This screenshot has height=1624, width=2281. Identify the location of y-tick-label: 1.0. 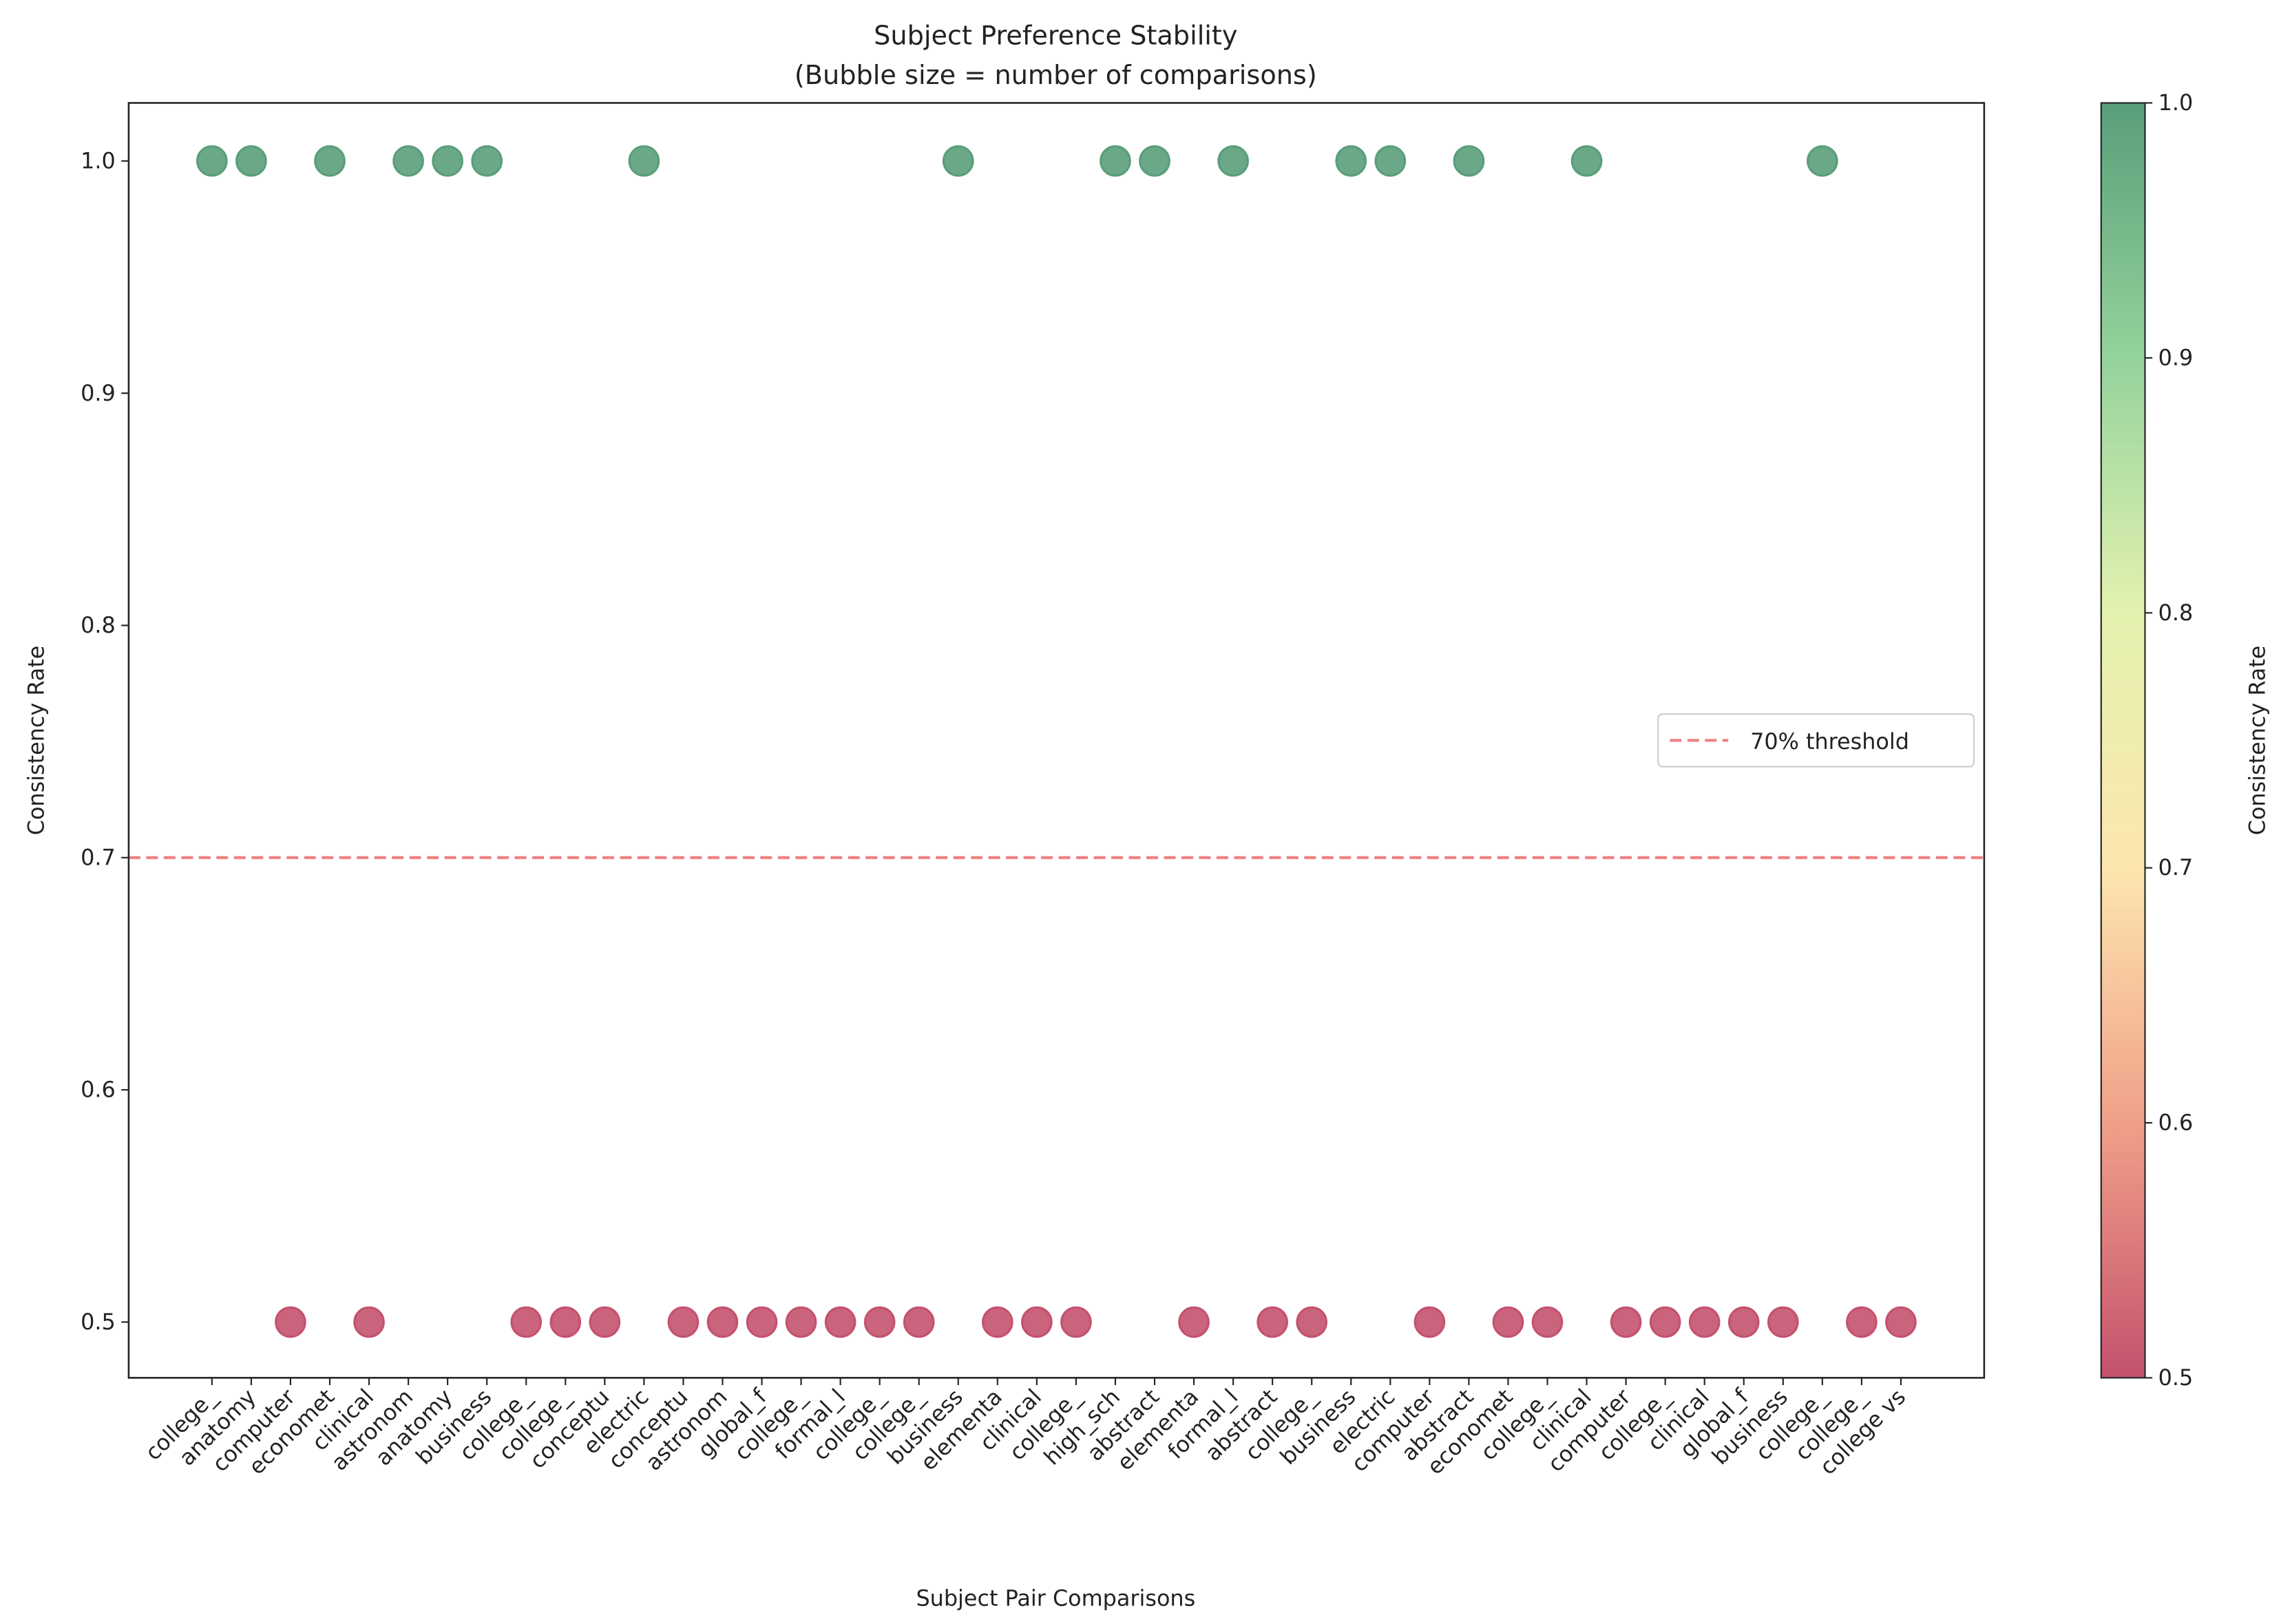
(99, 160).